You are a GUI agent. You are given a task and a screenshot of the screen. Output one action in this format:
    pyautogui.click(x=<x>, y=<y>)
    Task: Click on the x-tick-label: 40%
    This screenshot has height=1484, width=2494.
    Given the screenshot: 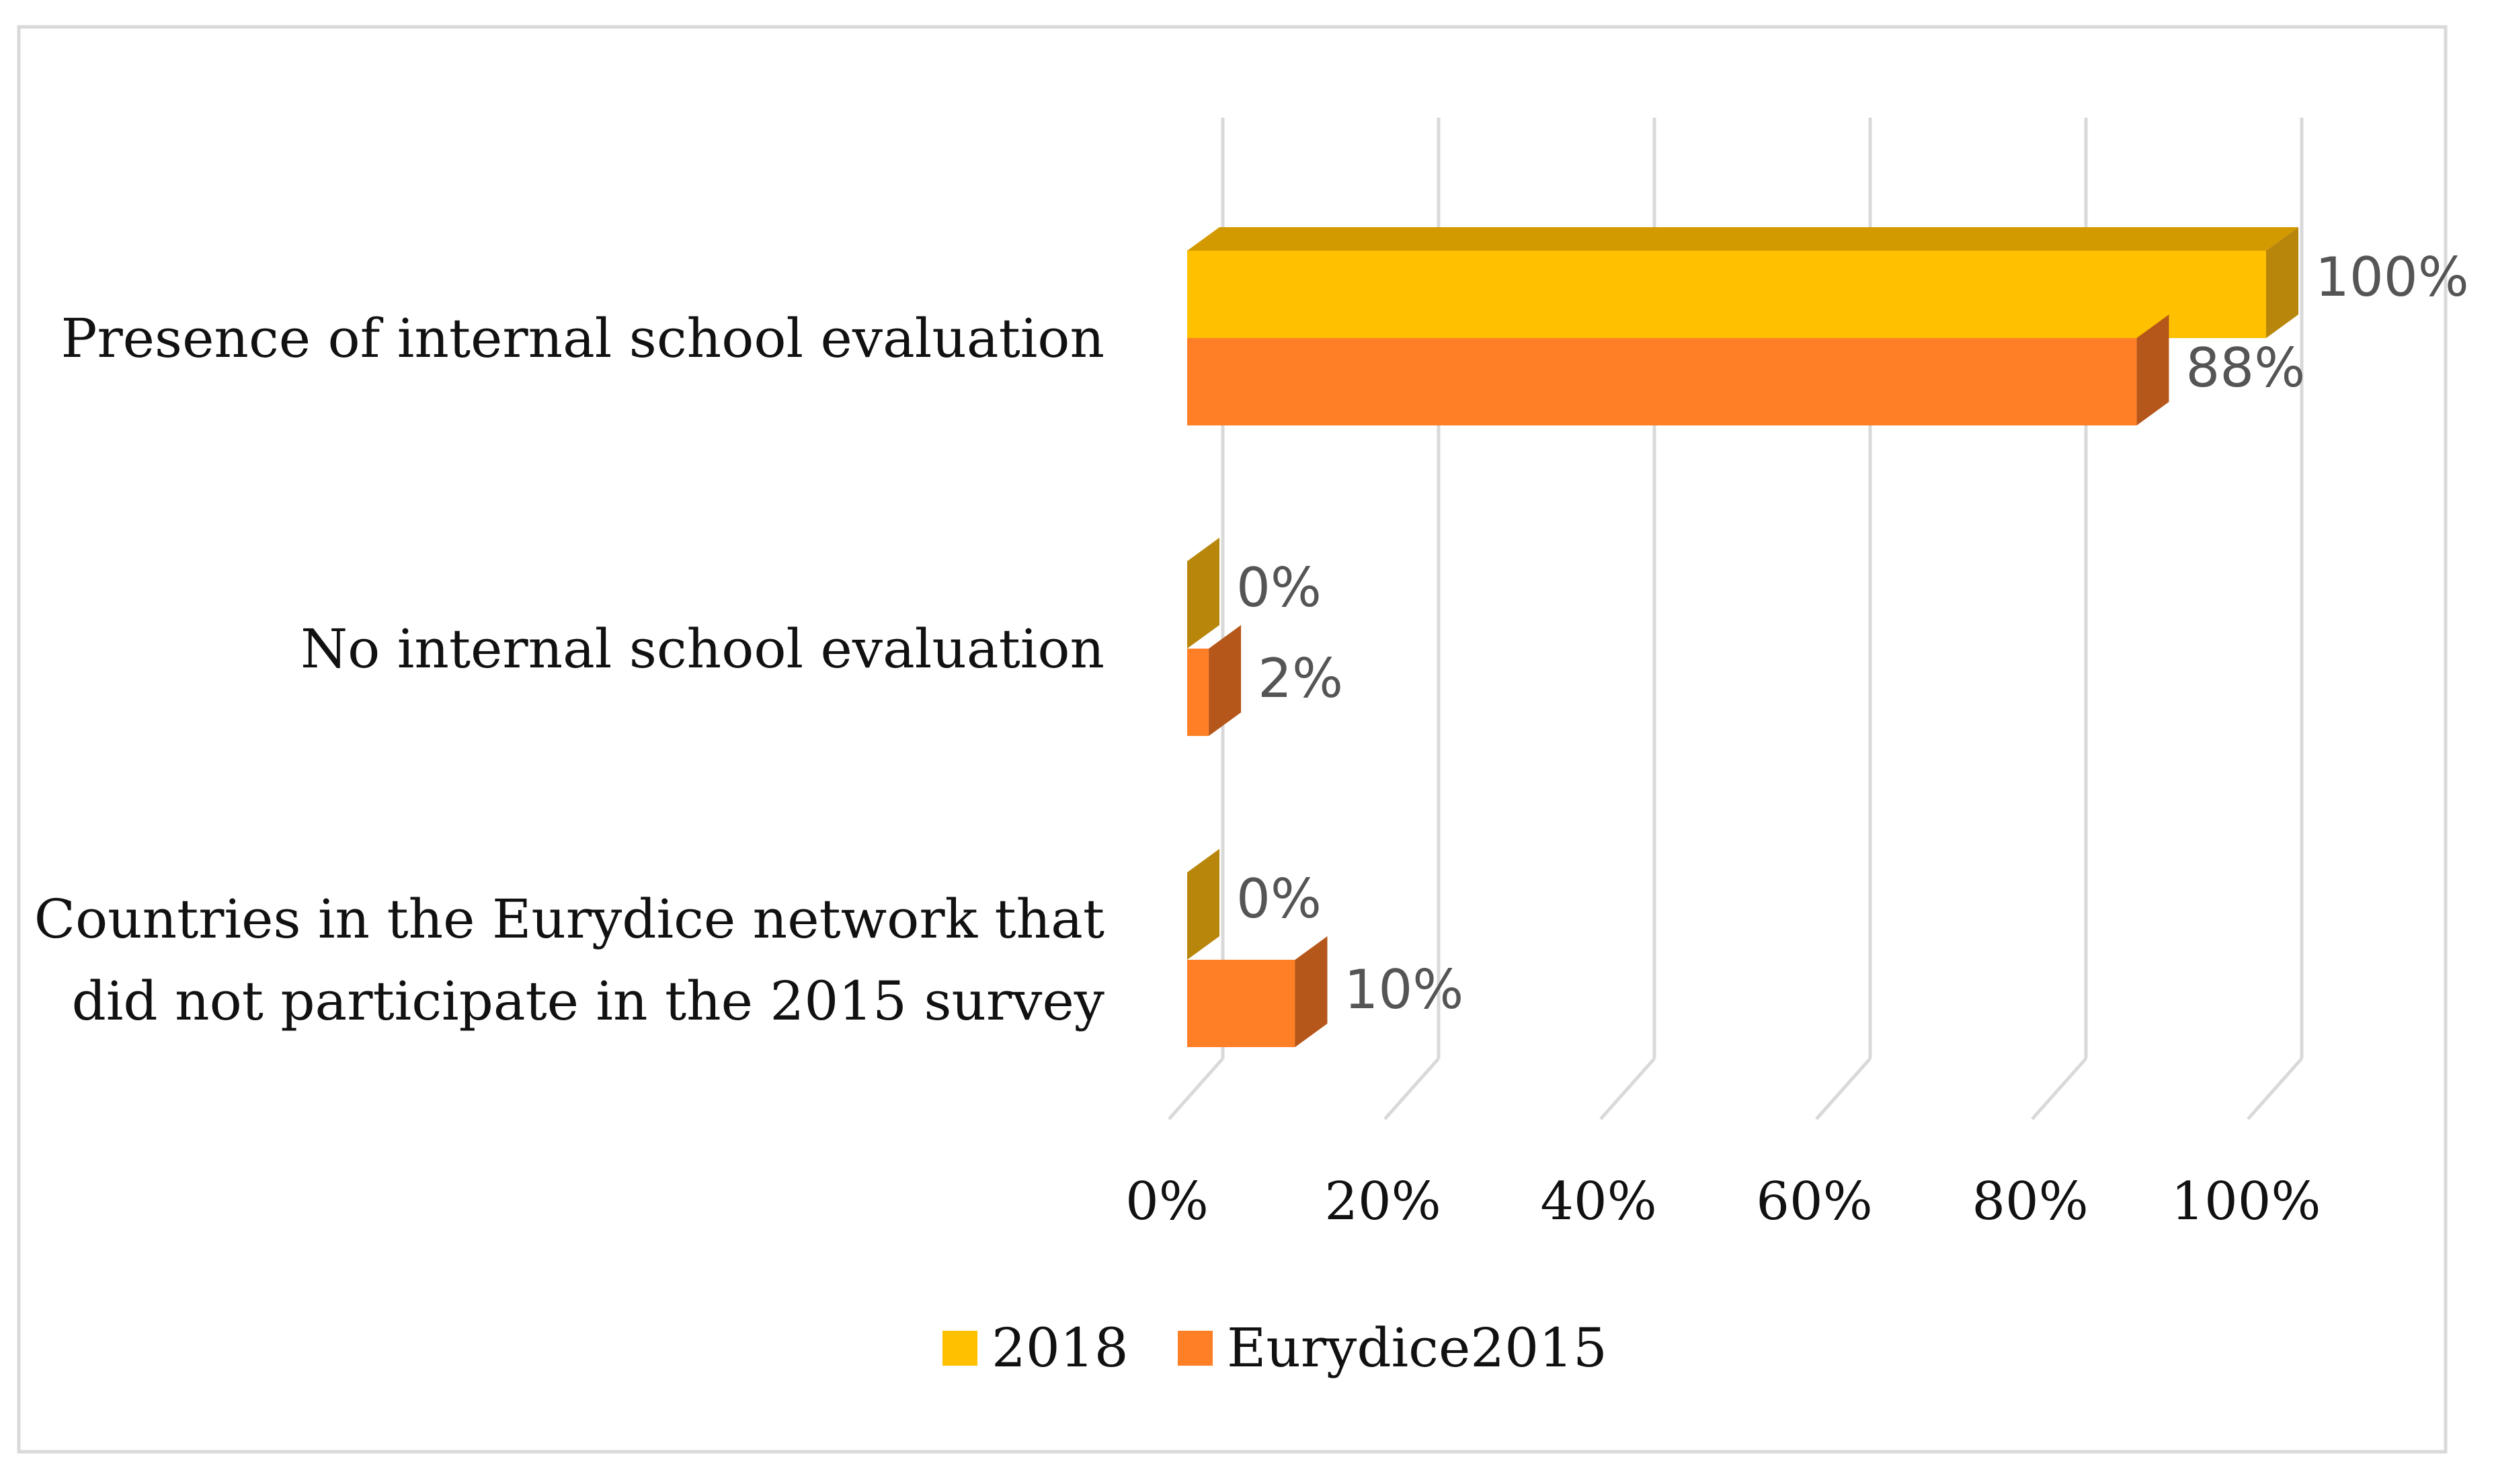 What is the action you would take?
    pyautogui.click(x=1598, y=1201)
    